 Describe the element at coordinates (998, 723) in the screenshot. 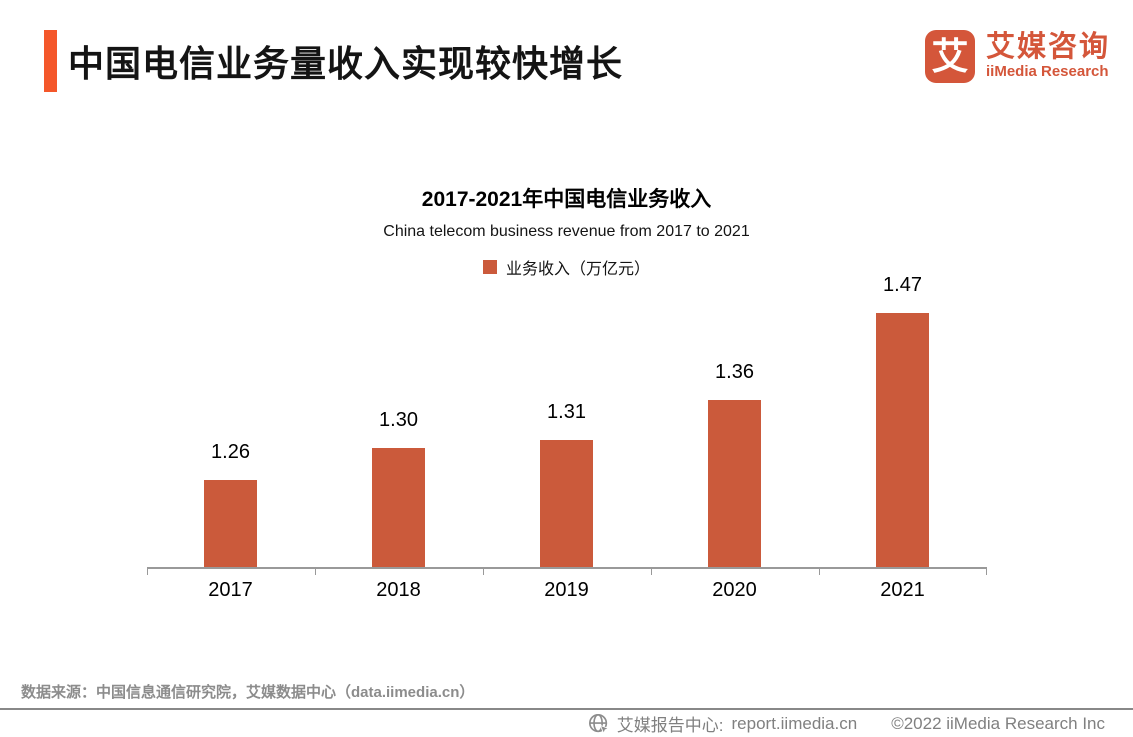

I see `copyright-text: ©2022 iiMedia Research Inc` at that location.